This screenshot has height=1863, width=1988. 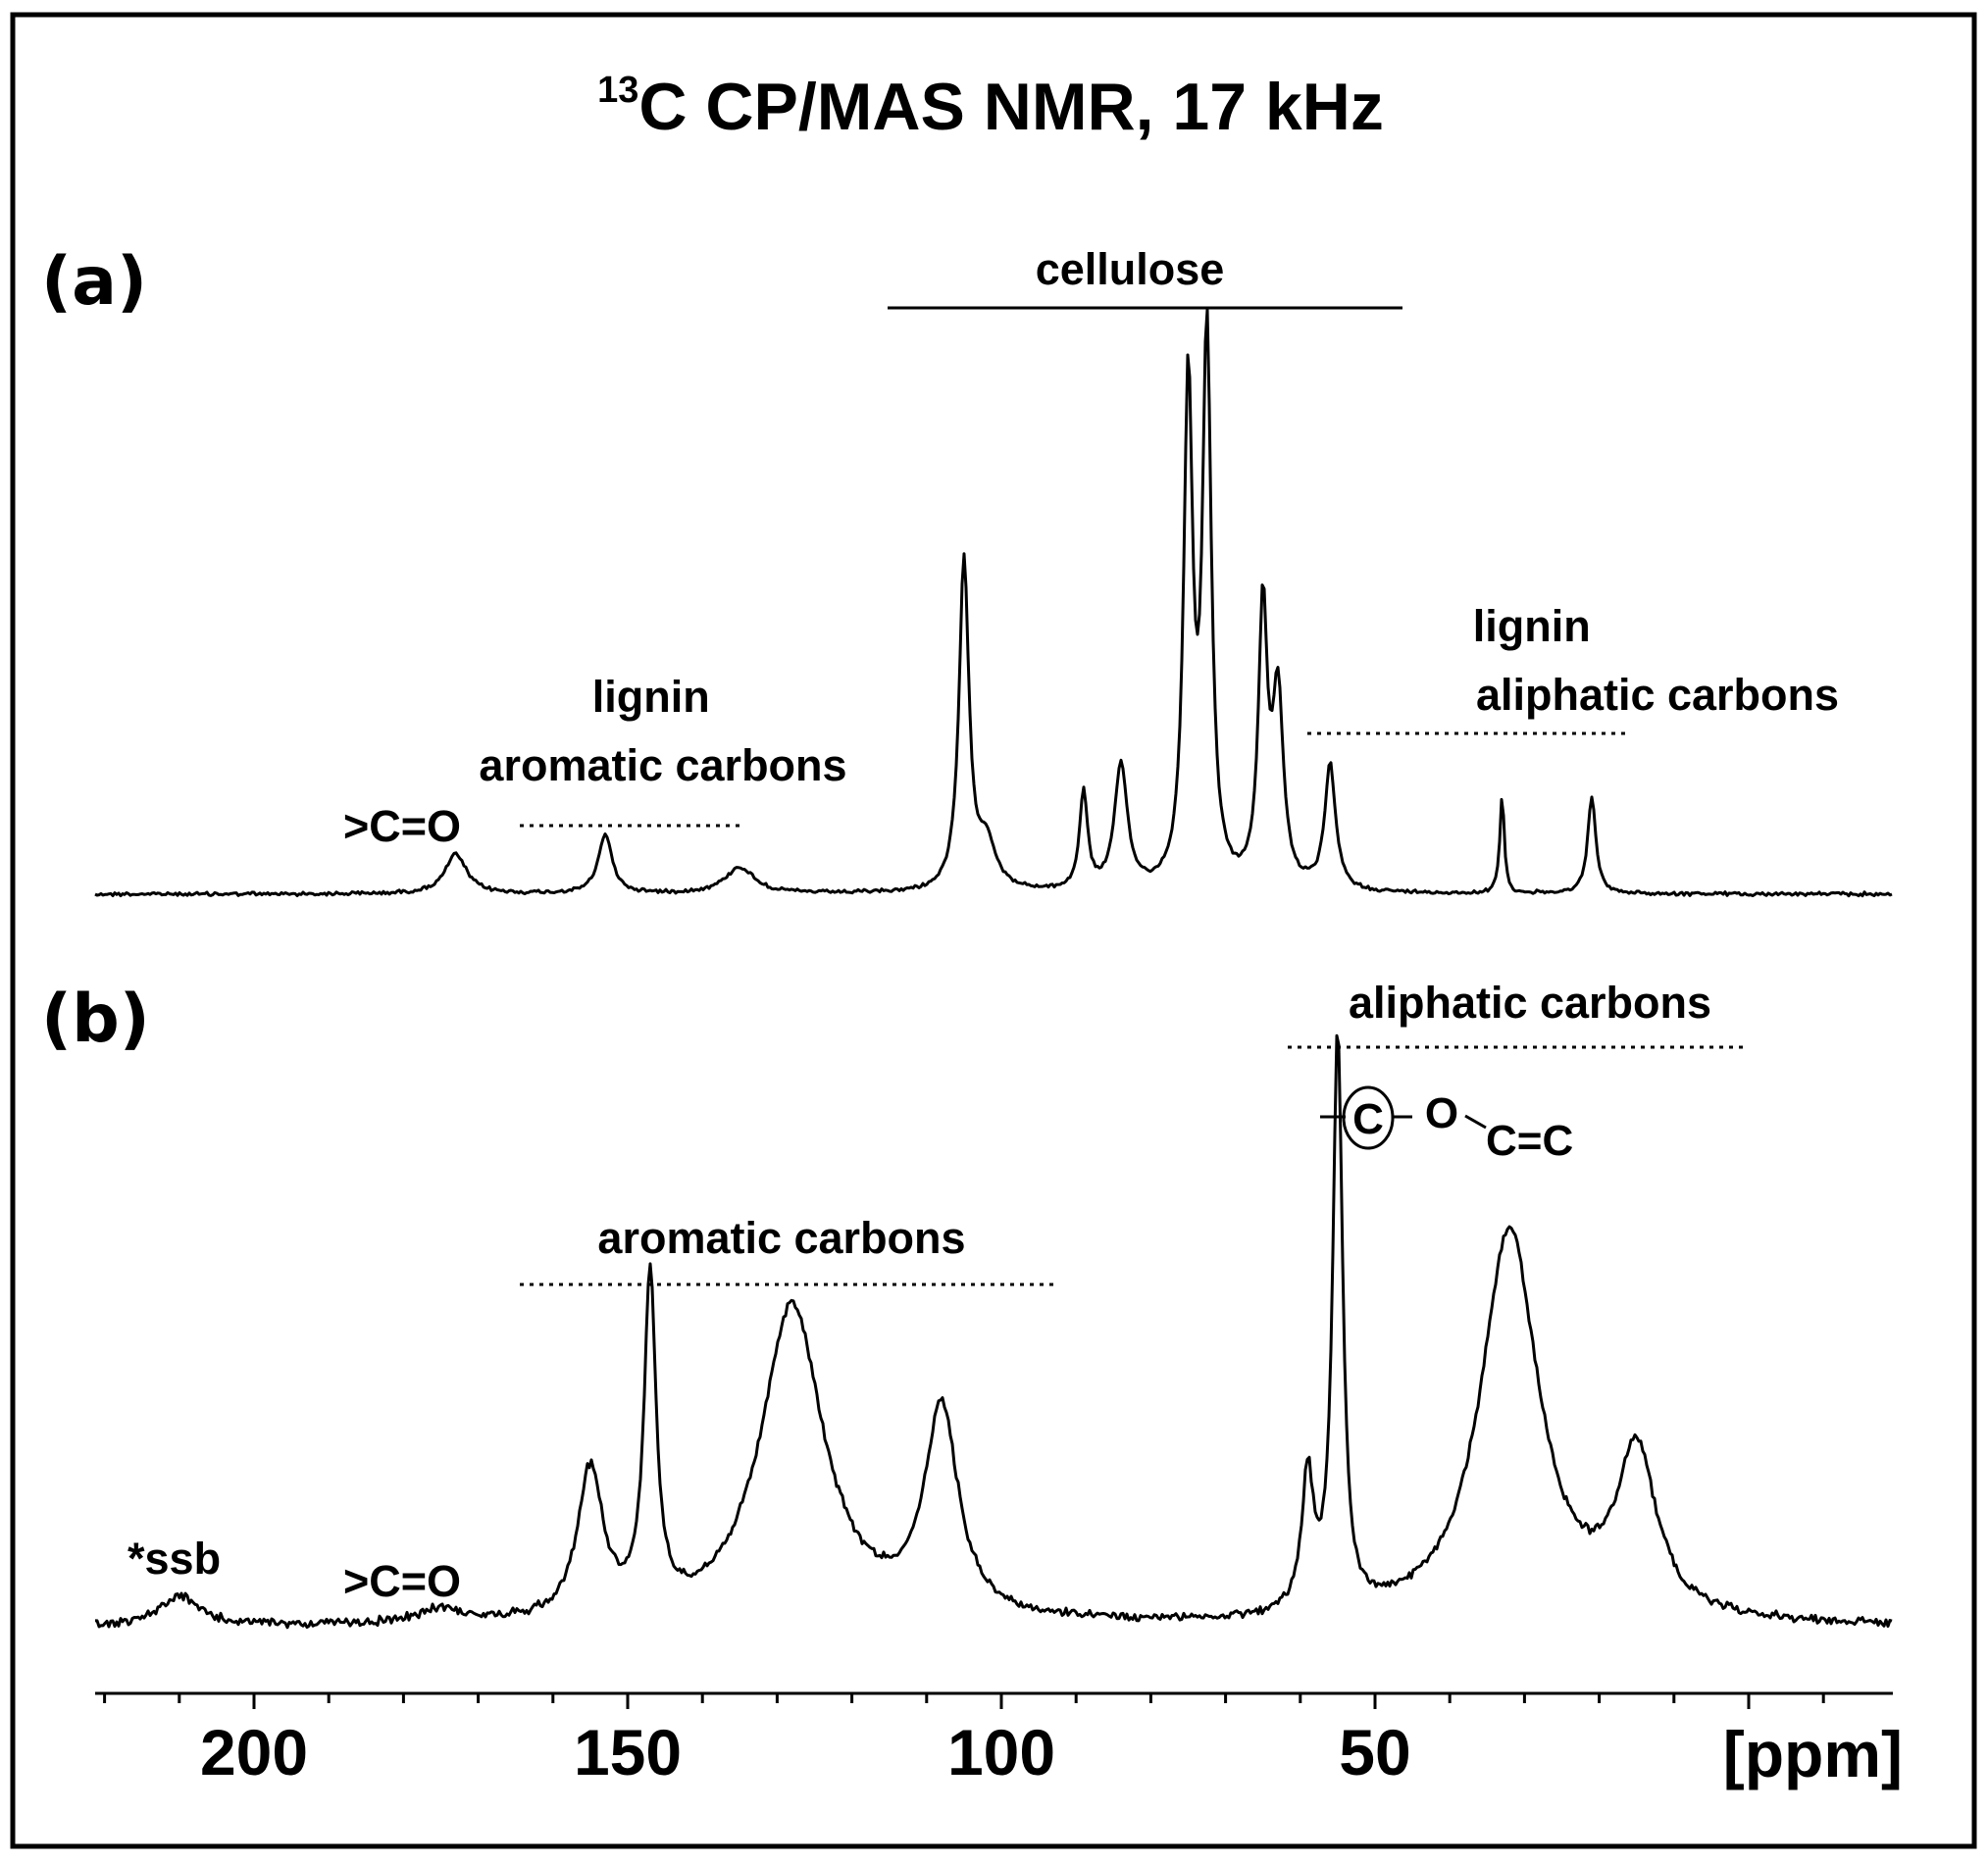 I want to click on bond-o-c, so click(x=1475, y=1122).